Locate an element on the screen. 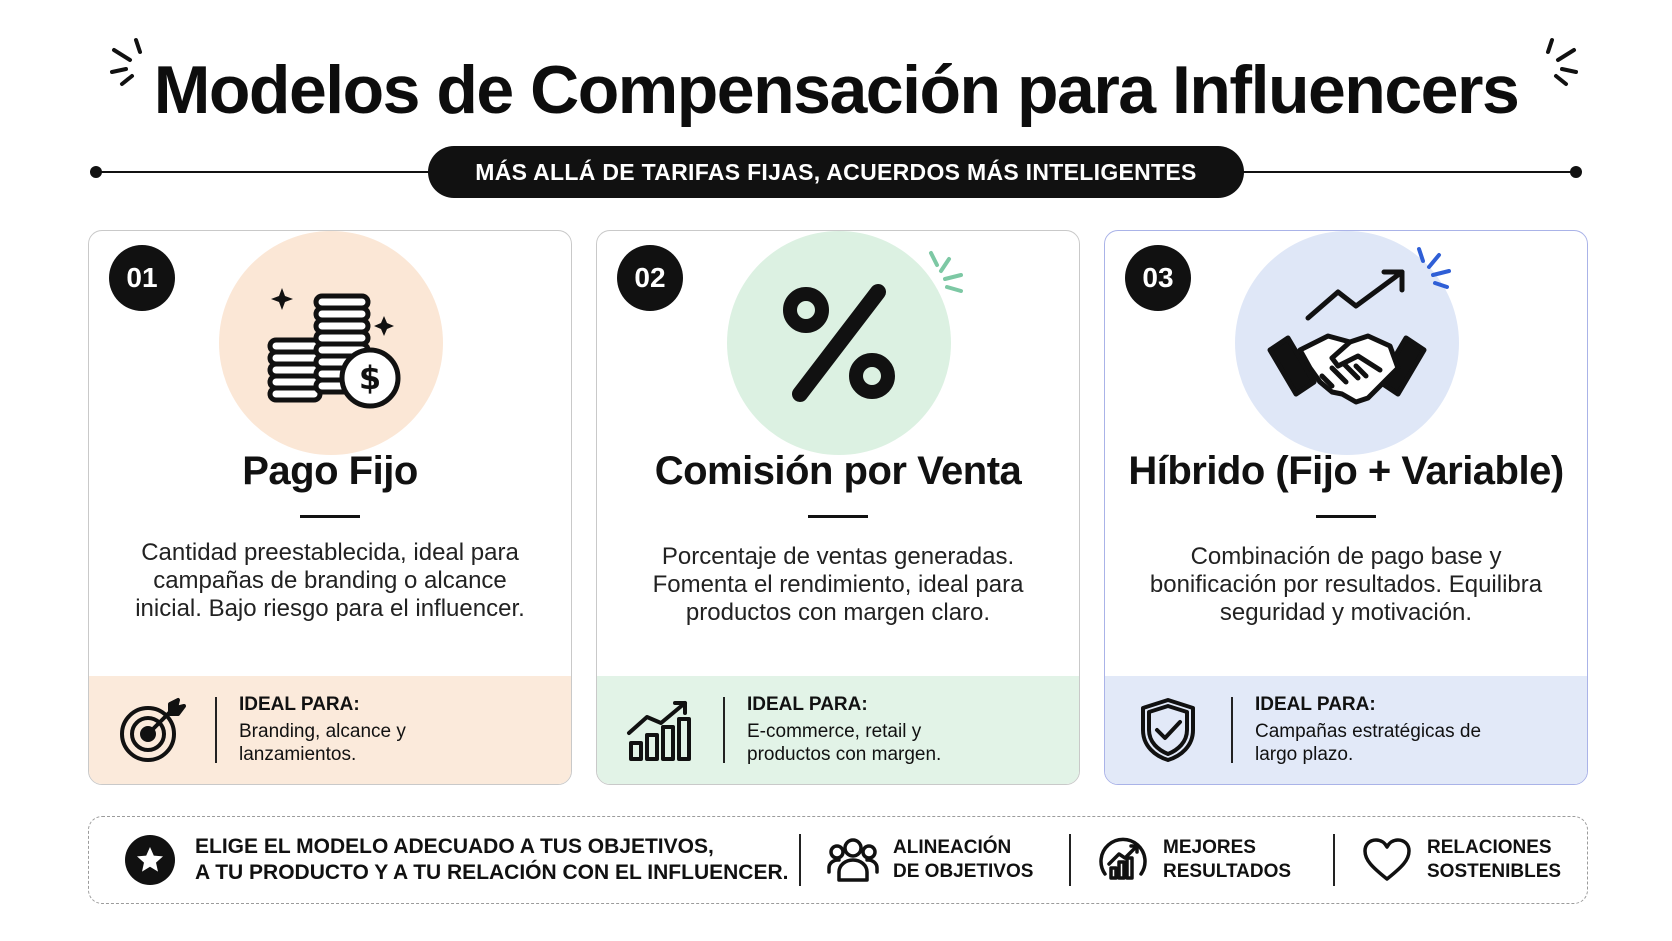 The height and width of the screenshot is (941, 1672). sparkle-right-icon is located at coordinates (1562, 62).